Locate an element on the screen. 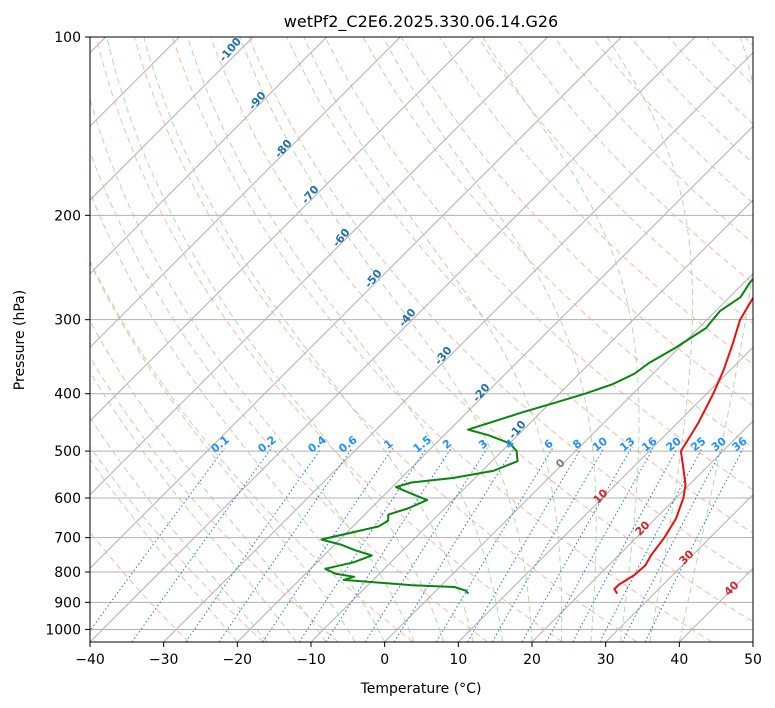 This screenshot has height=708, width=775. y-tick-label: 1000 is located at coordinates (63, 630).